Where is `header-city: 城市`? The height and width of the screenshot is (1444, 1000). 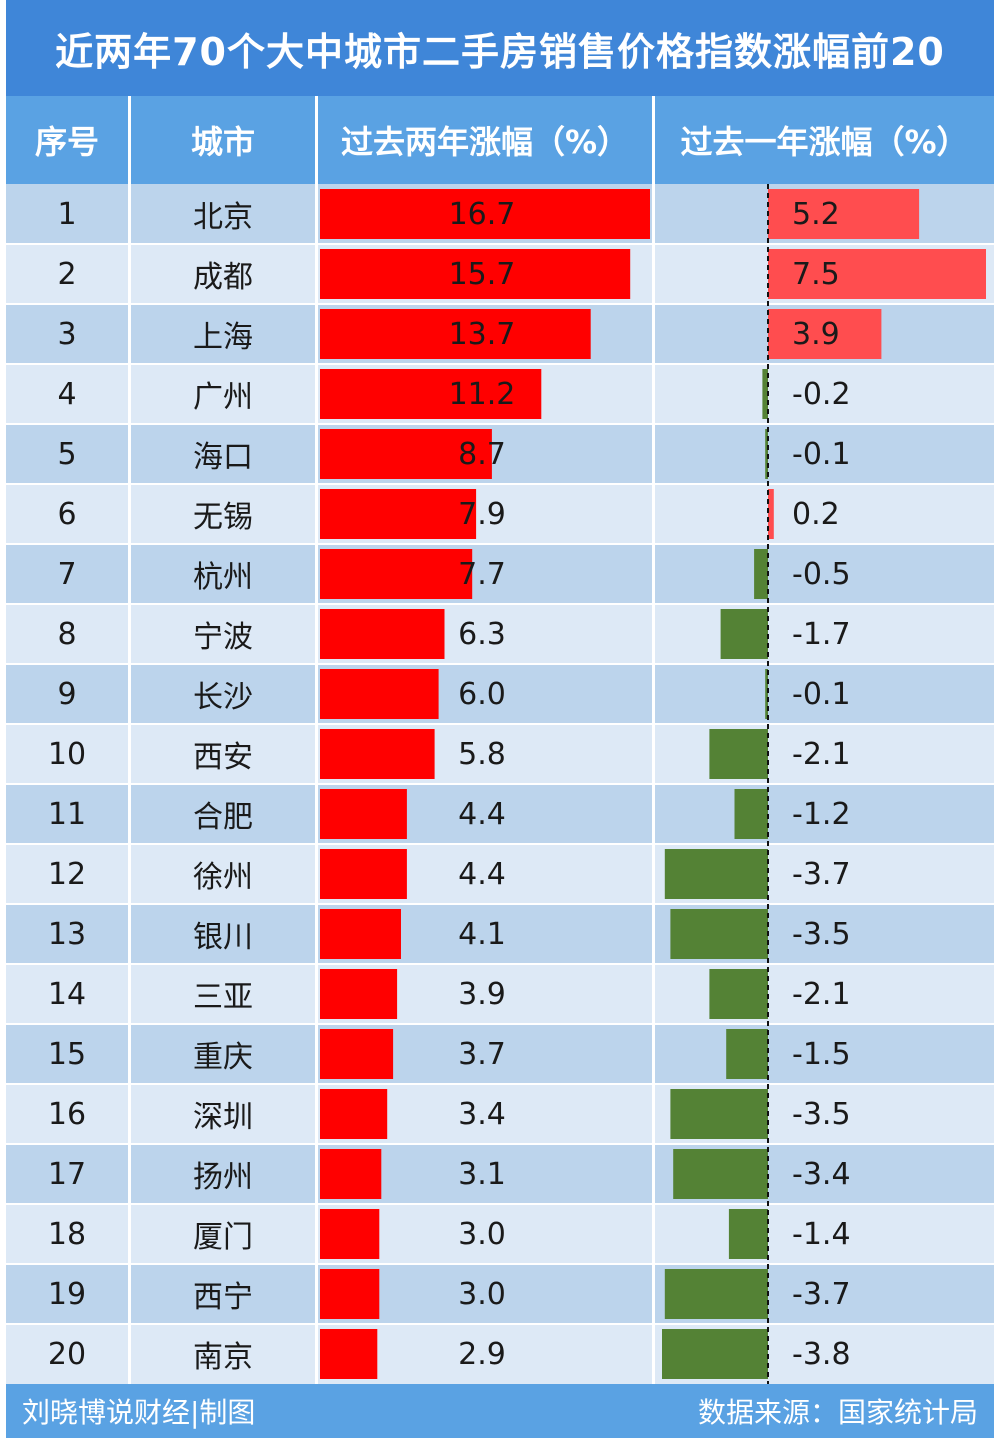
header-city: 城市 is located at coordinates (222, 142).